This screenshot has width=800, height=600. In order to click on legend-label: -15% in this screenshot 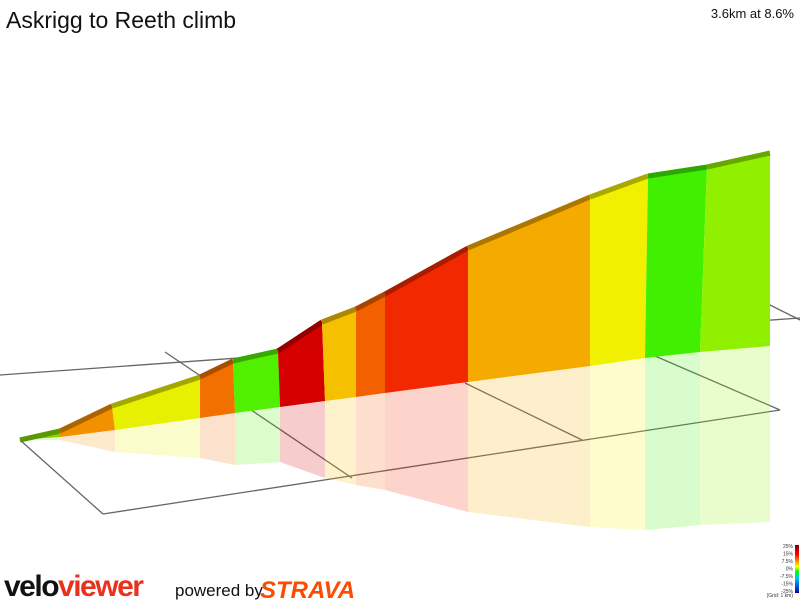, I will do `click(787, 585)`.